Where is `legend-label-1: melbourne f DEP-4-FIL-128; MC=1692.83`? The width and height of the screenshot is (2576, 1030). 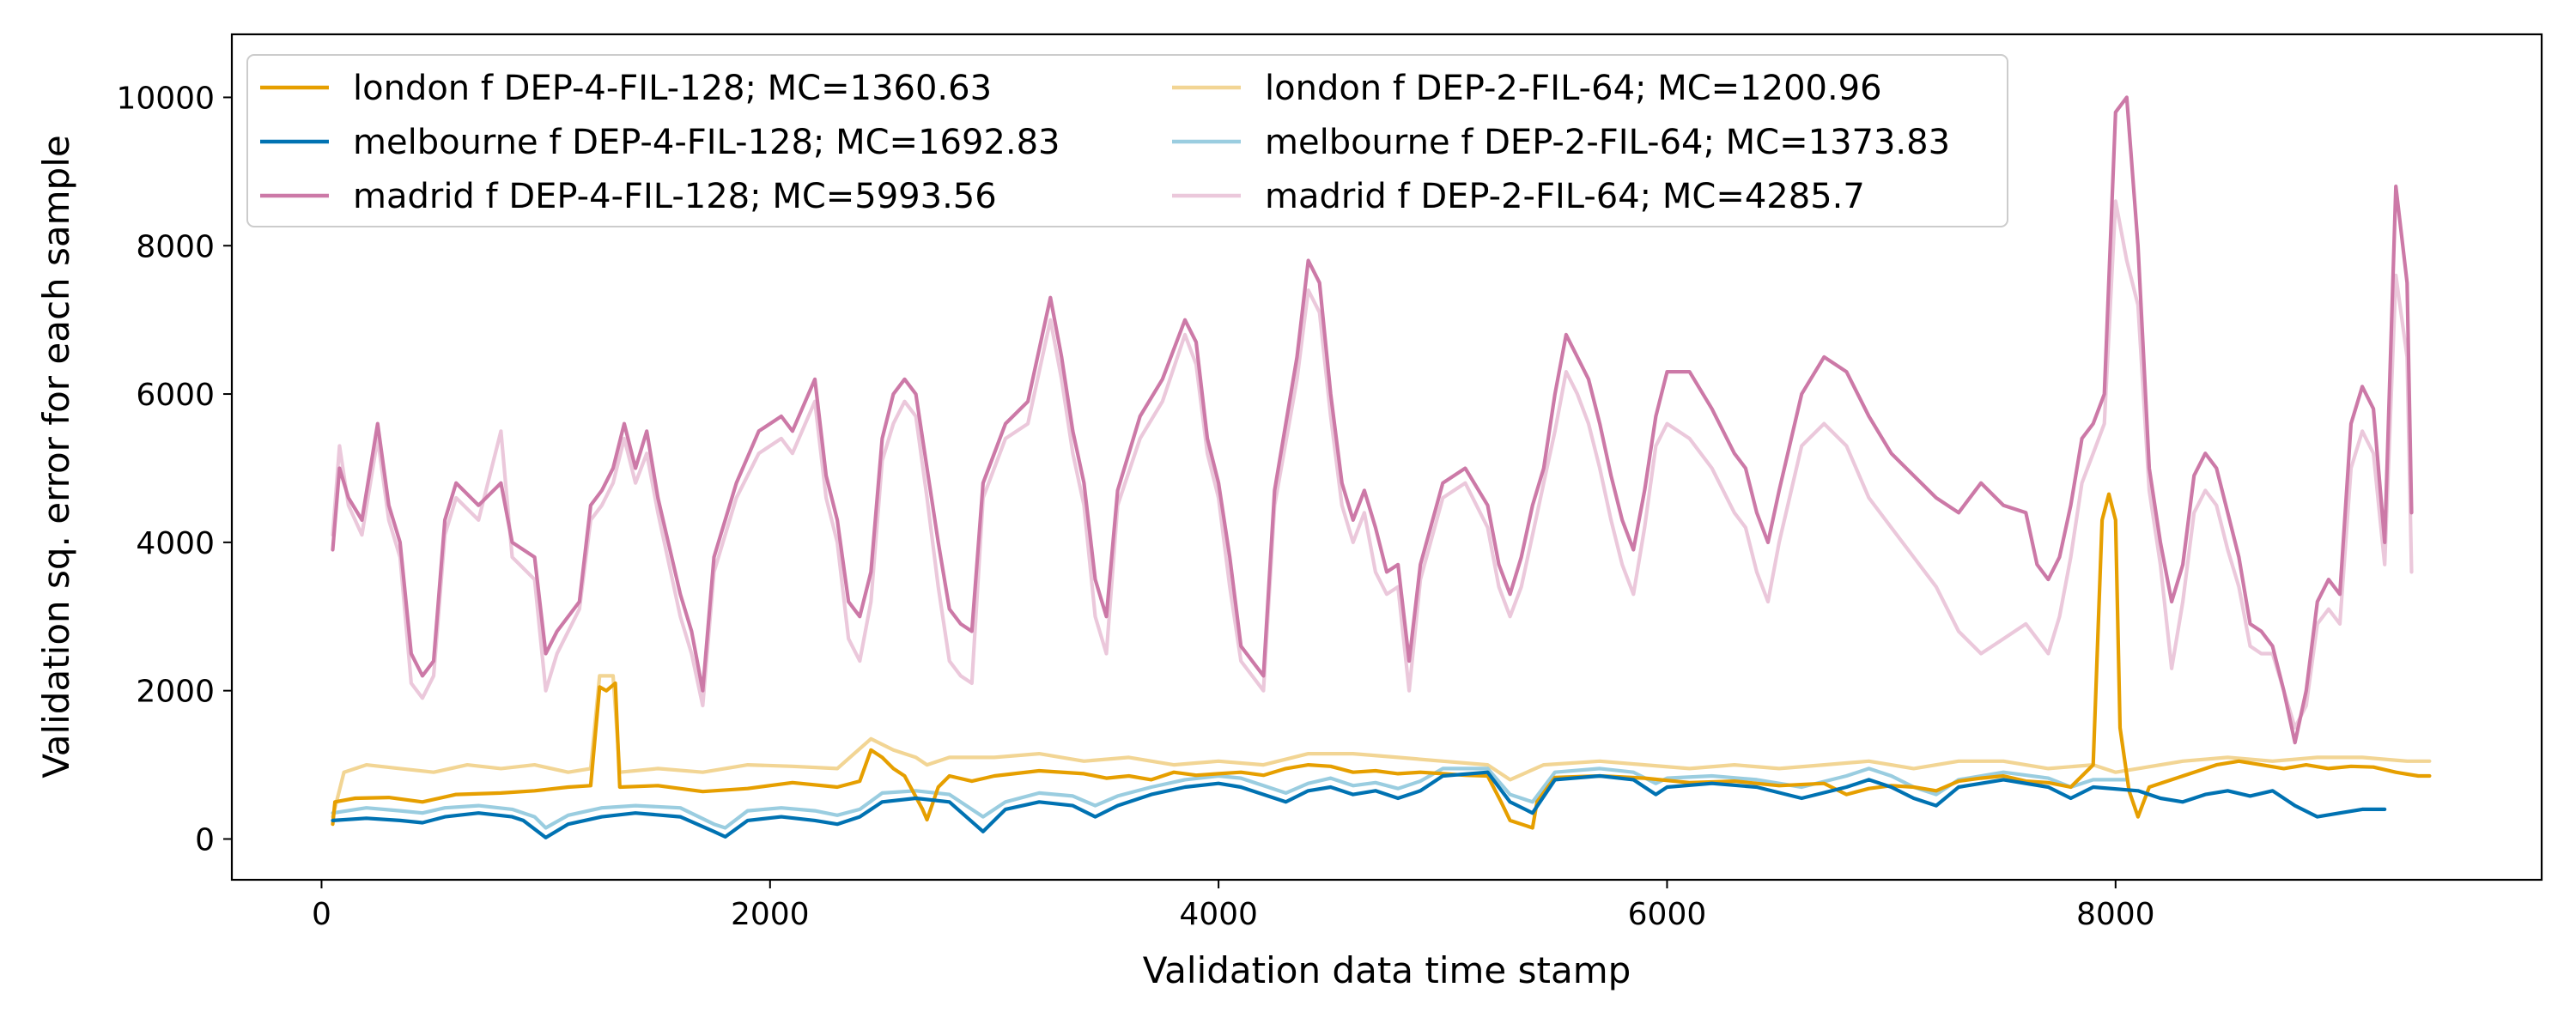
legend-label-1: melbourne f DEP-4-FIL-128; MC=1692.83 is located at coordinates (706, 142).